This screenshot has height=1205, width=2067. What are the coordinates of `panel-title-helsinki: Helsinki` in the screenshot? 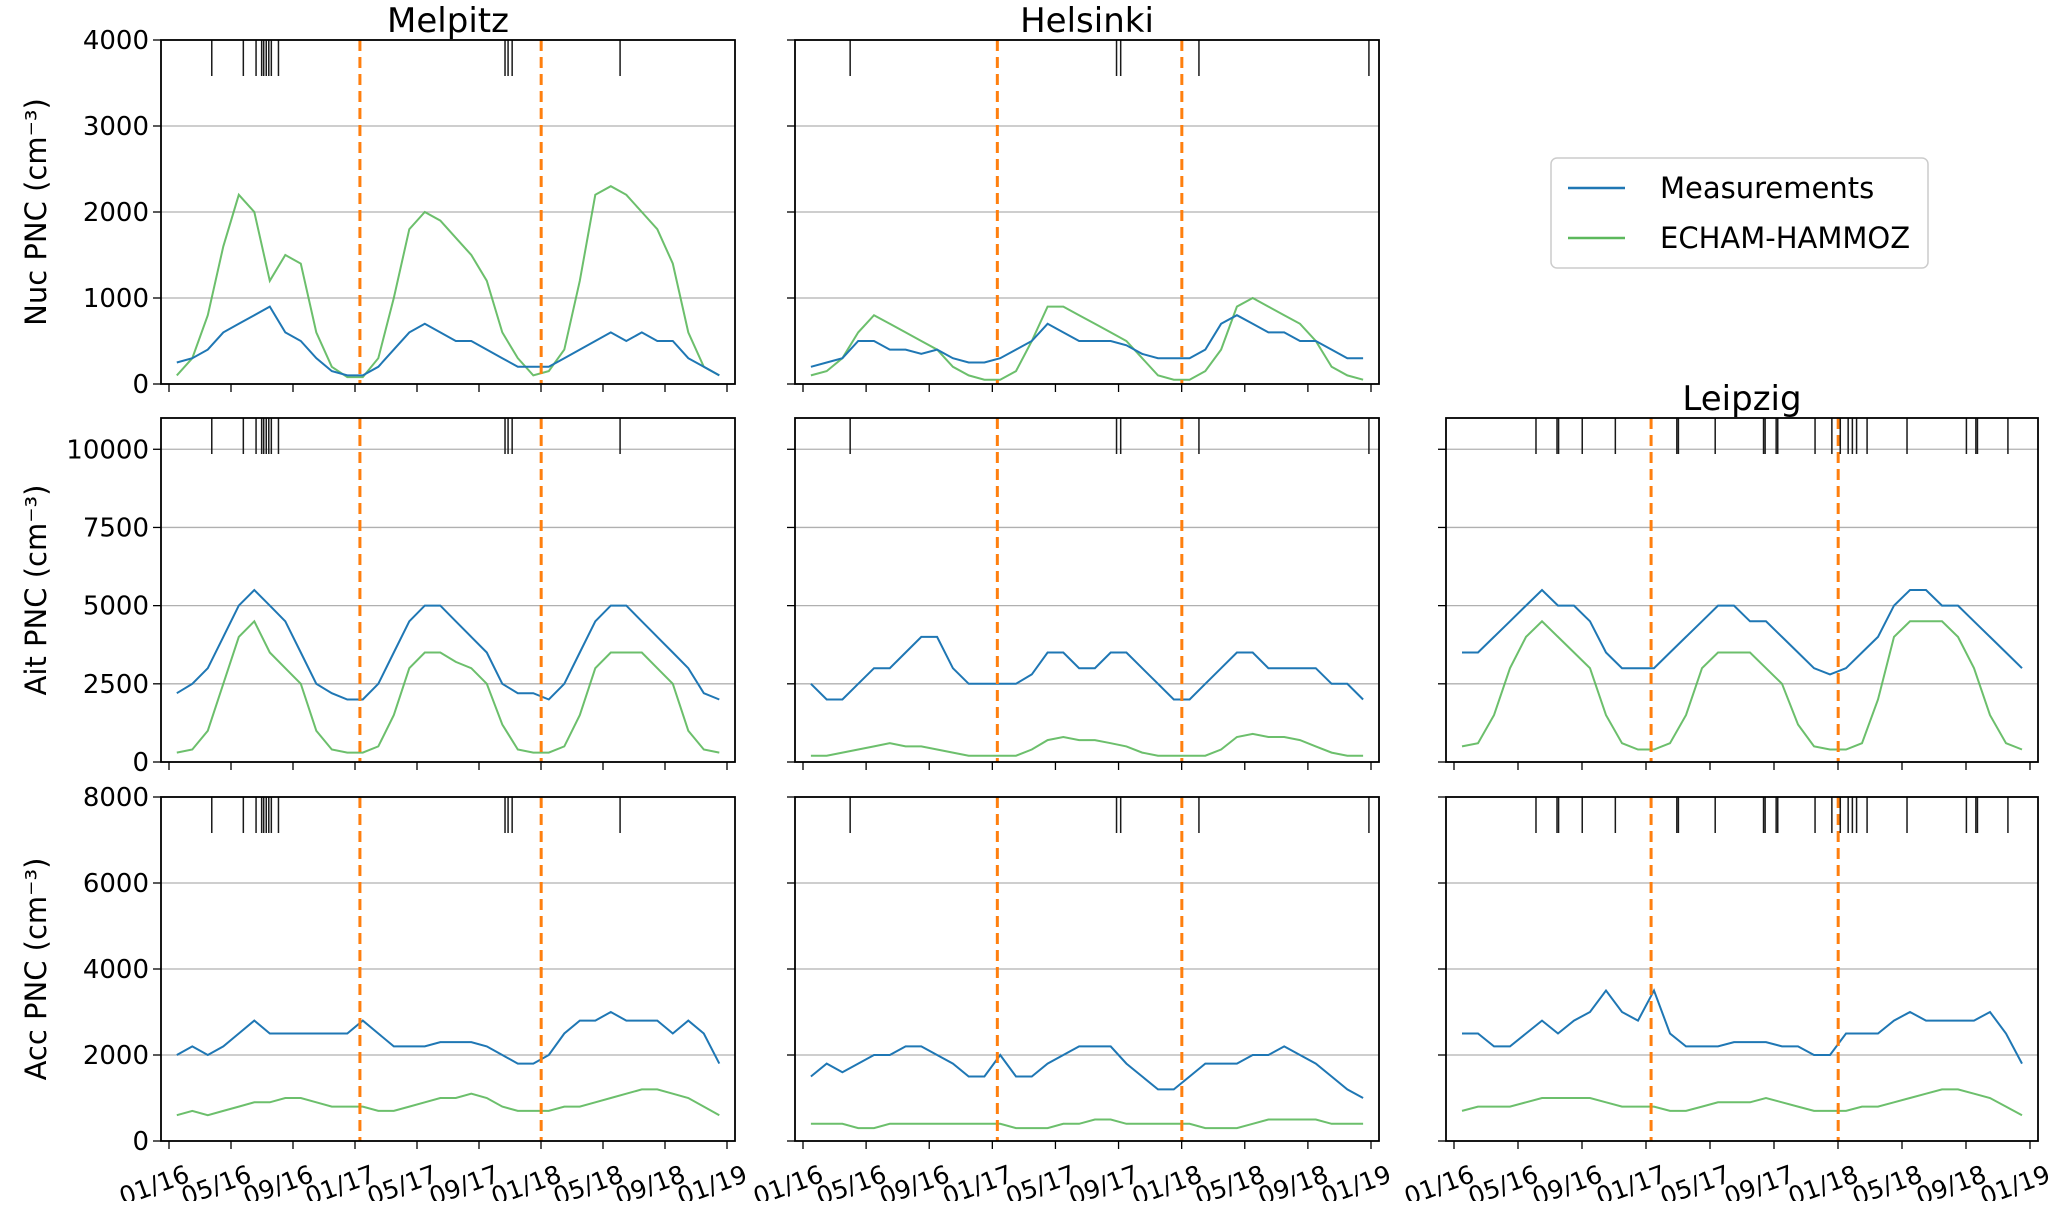 It's located at (1087, 21).